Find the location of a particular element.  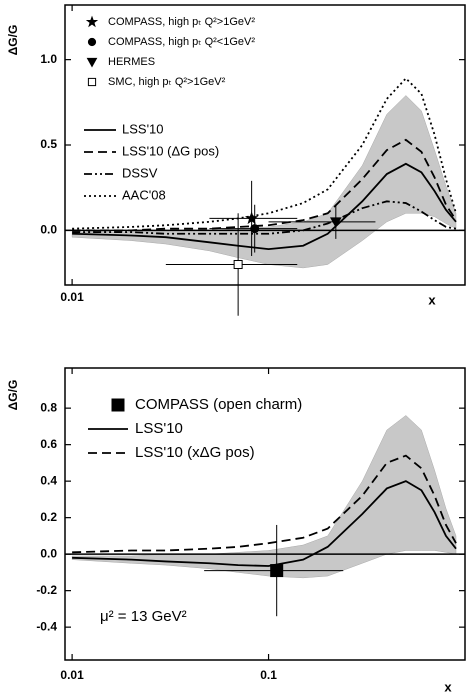

legend-label: LSS'10 (ΔG pos) is located at coordinates (170, 150).